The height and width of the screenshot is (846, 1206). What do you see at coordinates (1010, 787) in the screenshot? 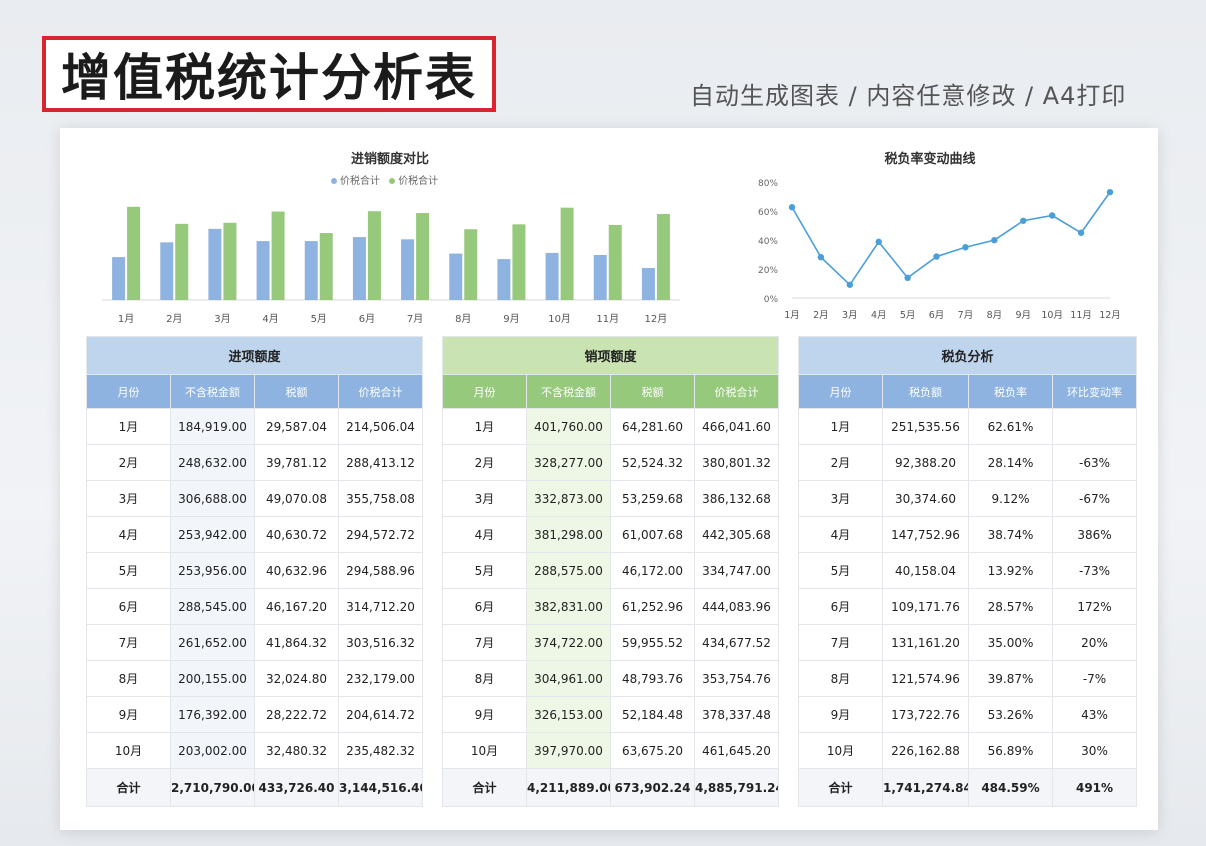
I see `total-cell: 484.59%` at bounding box center [1010, 787].